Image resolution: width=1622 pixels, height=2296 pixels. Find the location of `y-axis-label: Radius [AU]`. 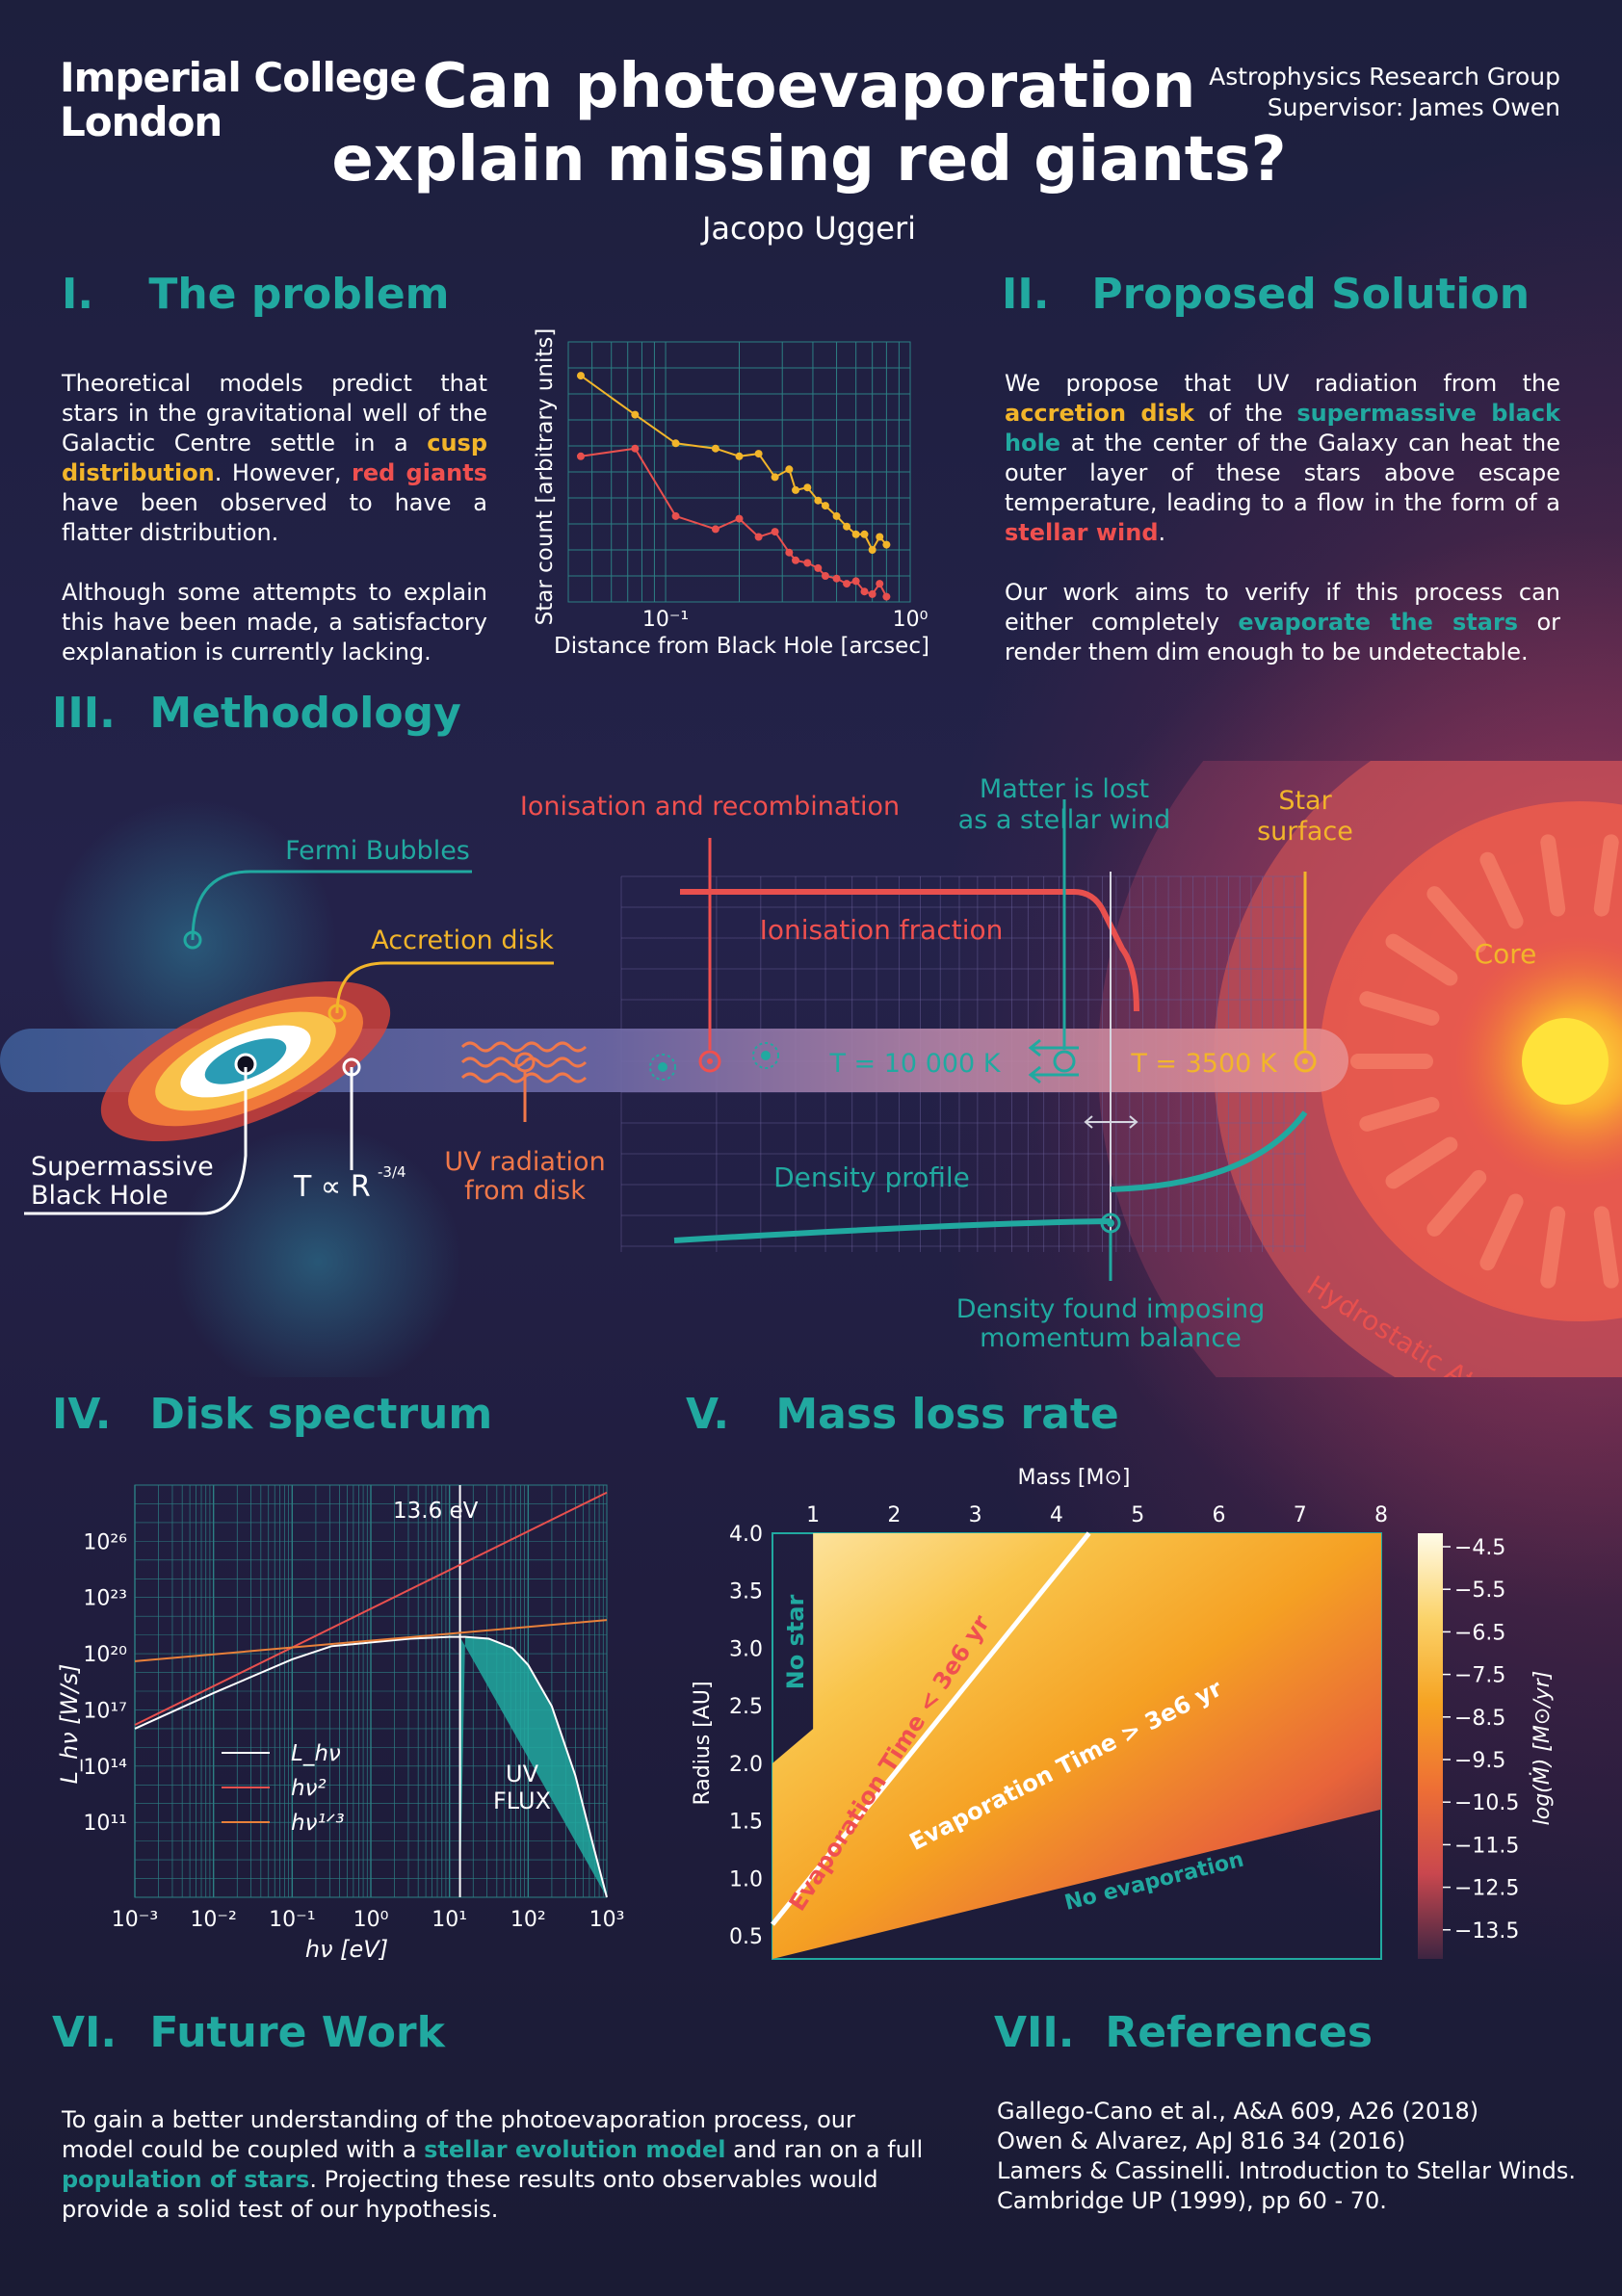

y-axis-label: Radius [AU] is located at coordinates (703, 1743).